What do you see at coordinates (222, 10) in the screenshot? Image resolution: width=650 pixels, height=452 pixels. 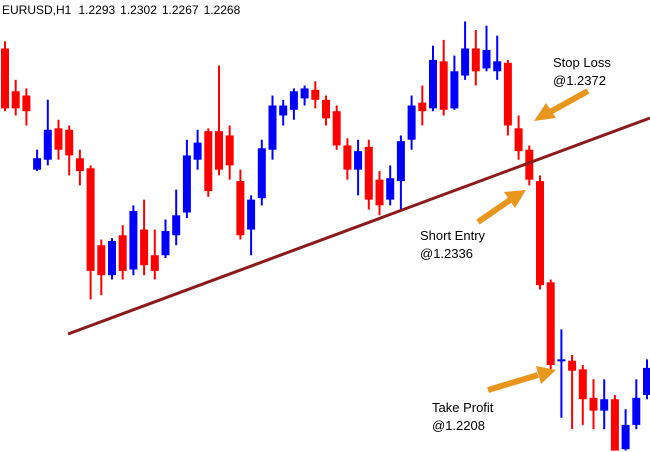 I see `header-value: 1.2268` at bounding box center [222, 10].